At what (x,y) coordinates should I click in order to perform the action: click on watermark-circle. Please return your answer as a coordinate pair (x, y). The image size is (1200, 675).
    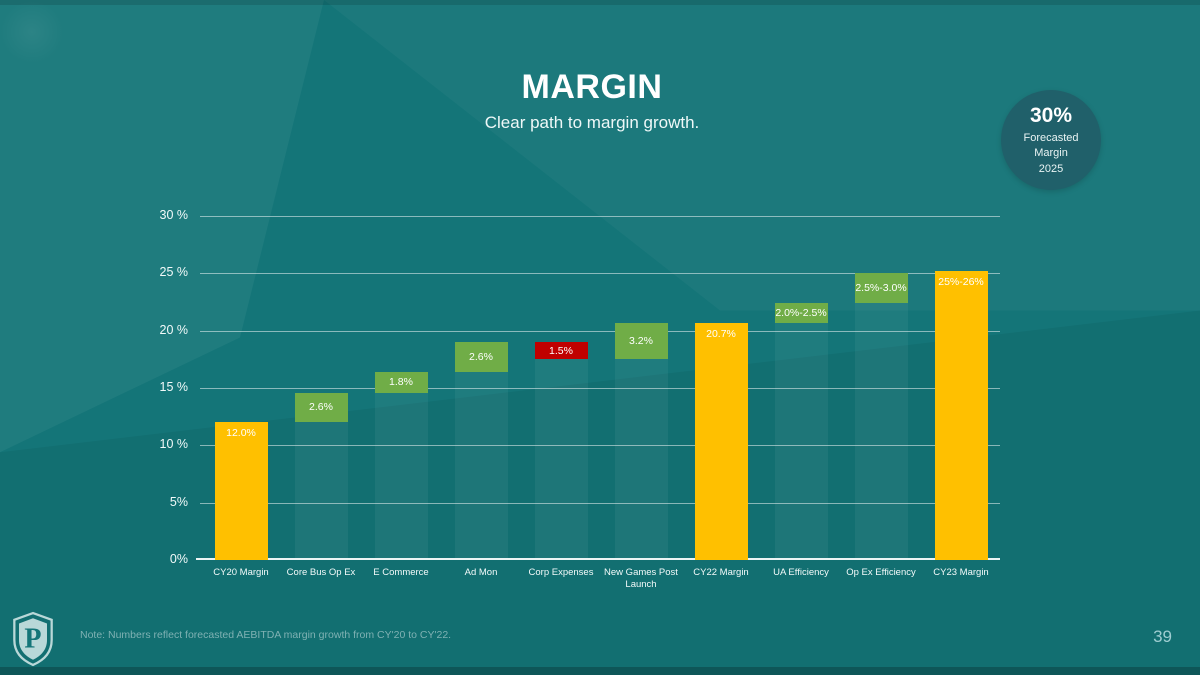
    Looking at the image, I should click on (32, 32).